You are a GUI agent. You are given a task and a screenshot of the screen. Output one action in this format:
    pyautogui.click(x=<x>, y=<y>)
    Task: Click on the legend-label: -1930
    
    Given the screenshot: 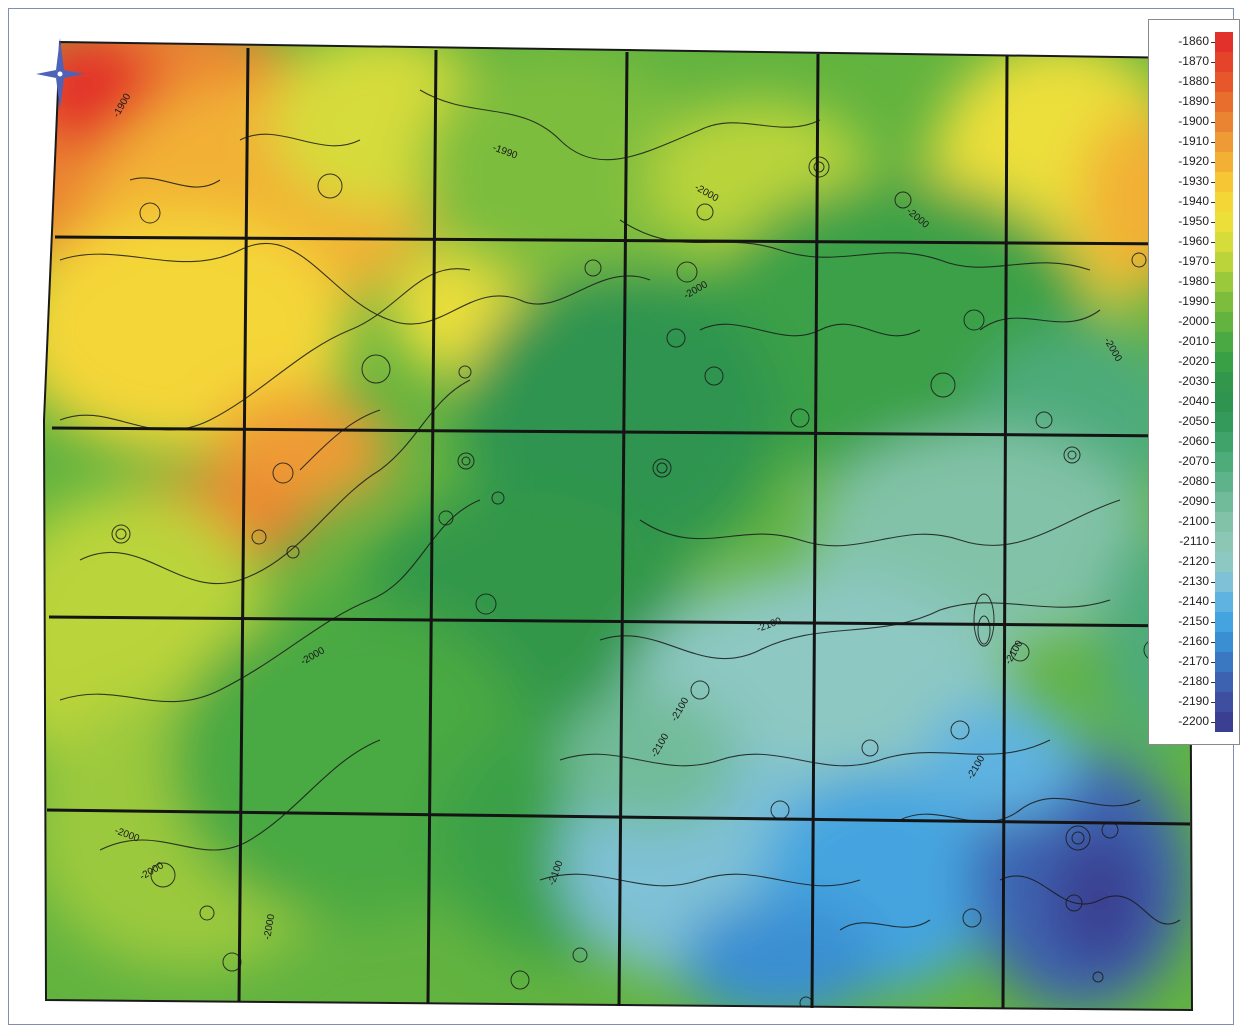 What is the action you would take?
    pyautogui.click(x=1193, y=181)
    